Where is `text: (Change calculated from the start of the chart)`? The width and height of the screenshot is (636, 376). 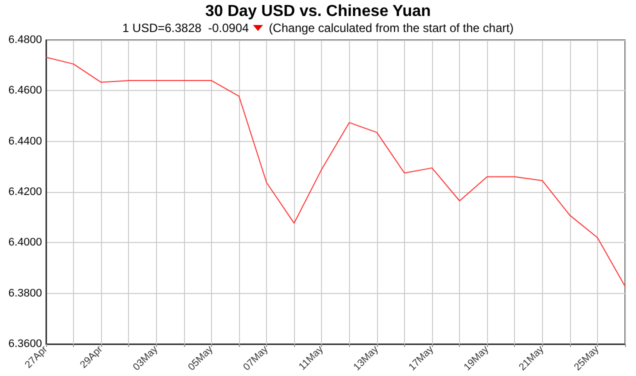
text: (Change calculated from the start of the chart) is located at coordinates (391, 28).